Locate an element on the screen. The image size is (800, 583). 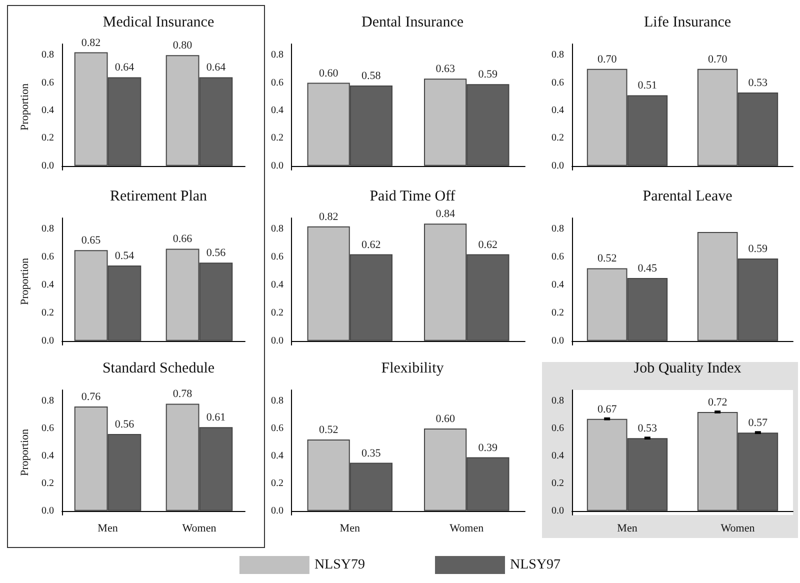
legend-label: NLSY79 is located at coordinates (340, 565).